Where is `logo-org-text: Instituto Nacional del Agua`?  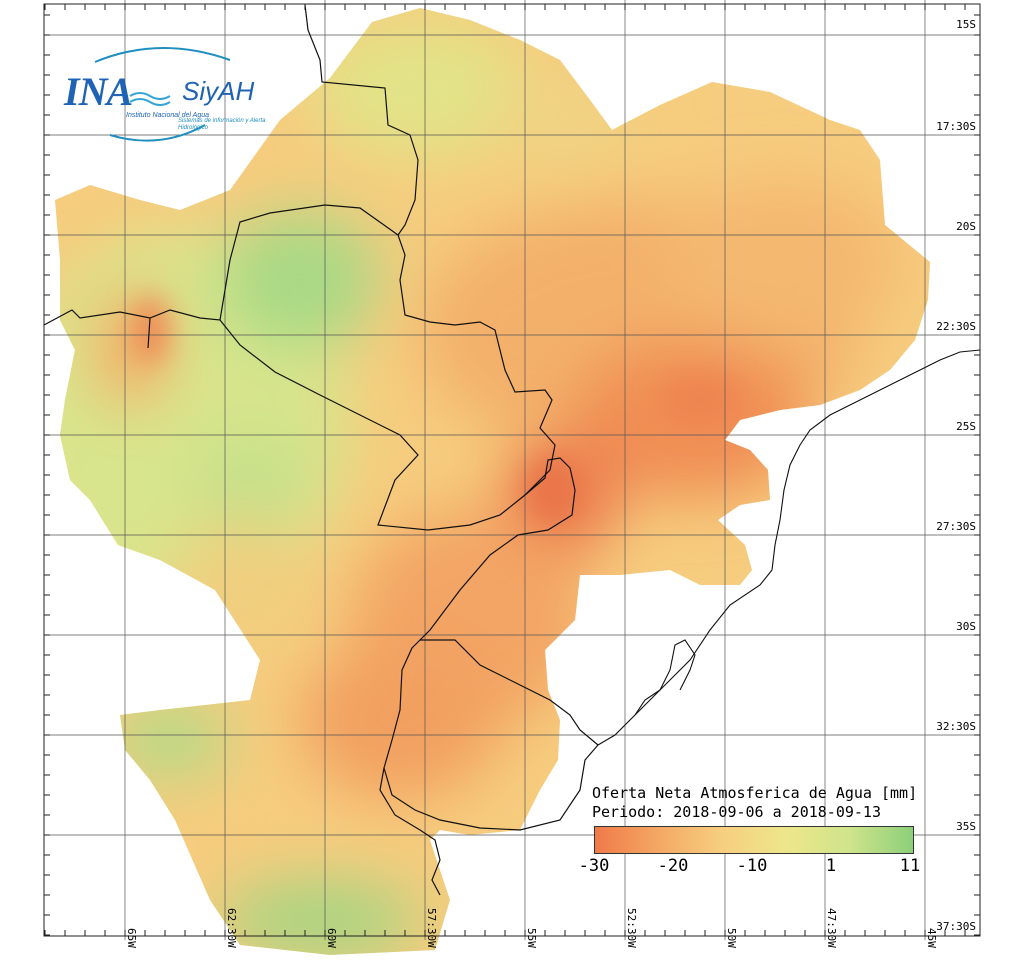
logo-org-text: Instituto Nacional del Agua is located at coordinates (168, 115).